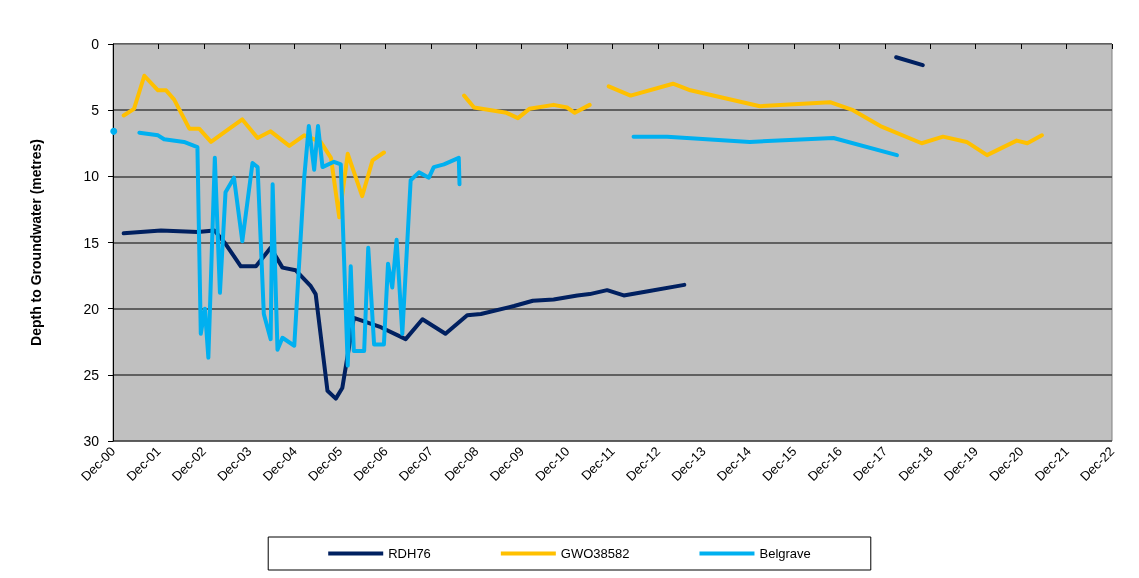  I want to click on legend-label: GWO38582, so click(595, 553).